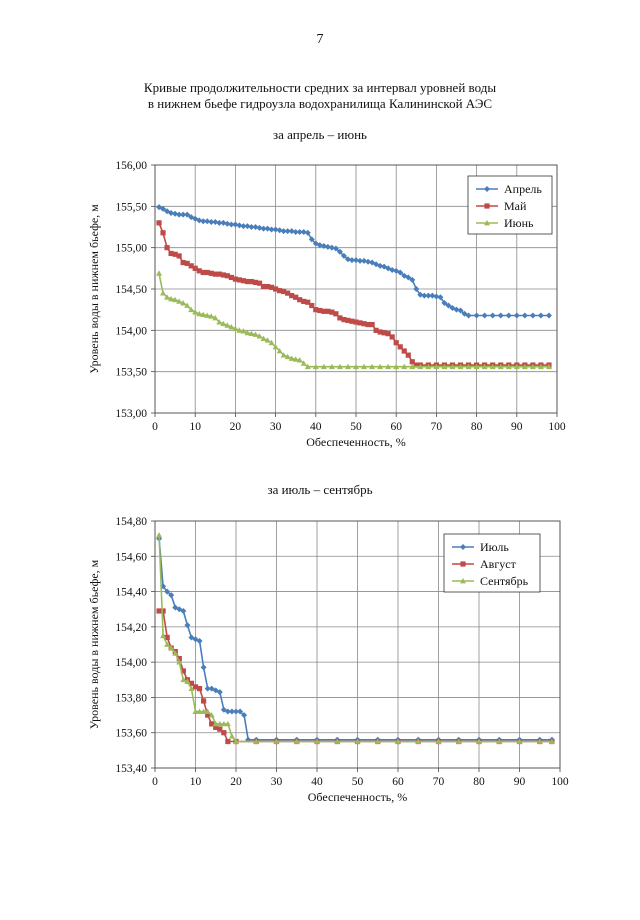 This screenshot has height=920, width=640. I want to click on legend: Июль Август Сентябрь, so click(492, 563).